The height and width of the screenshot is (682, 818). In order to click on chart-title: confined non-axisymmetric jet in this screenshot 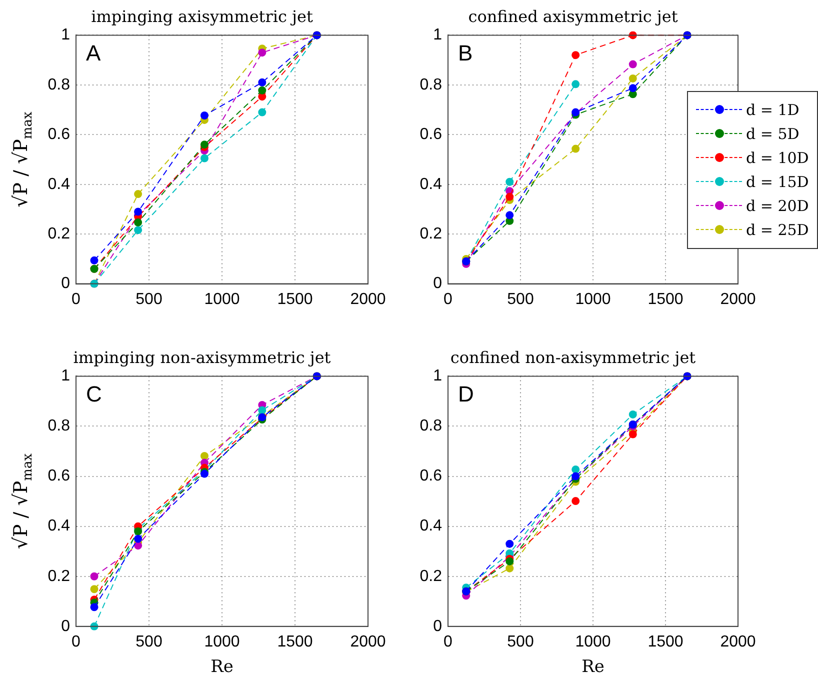, I will do `click(573, 357)`.